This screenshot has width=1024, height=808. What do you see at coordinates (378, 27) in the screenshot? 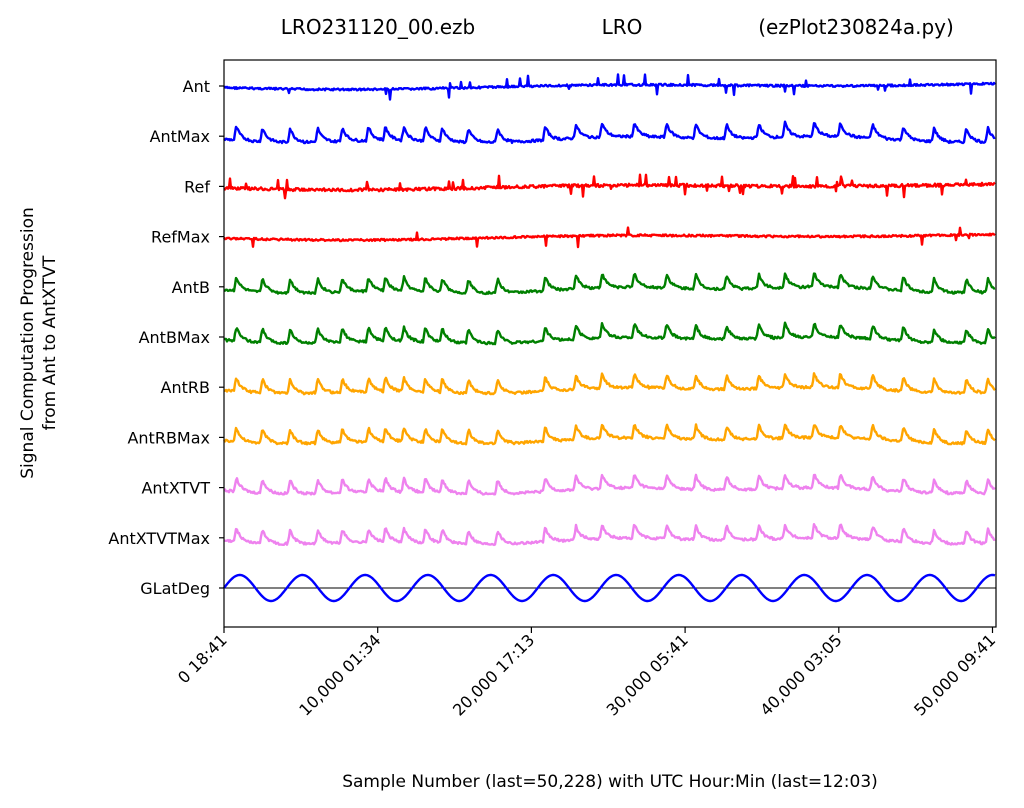
I see `title-filename: LRO231120_00.ezb` at bounding box center [378, 27].